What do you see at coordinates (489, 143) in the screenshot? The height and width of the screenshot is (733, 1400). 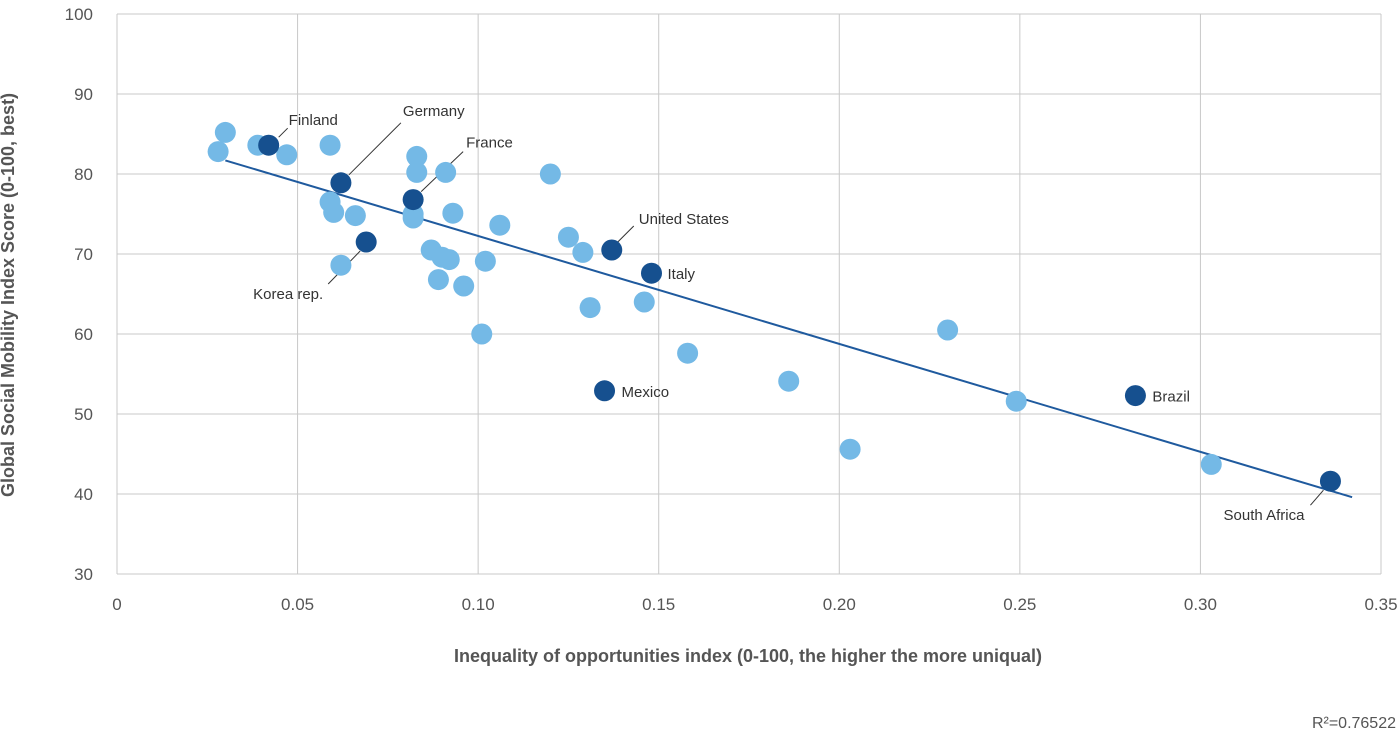 I see `point-label: France` at bounding box center [489, 143].